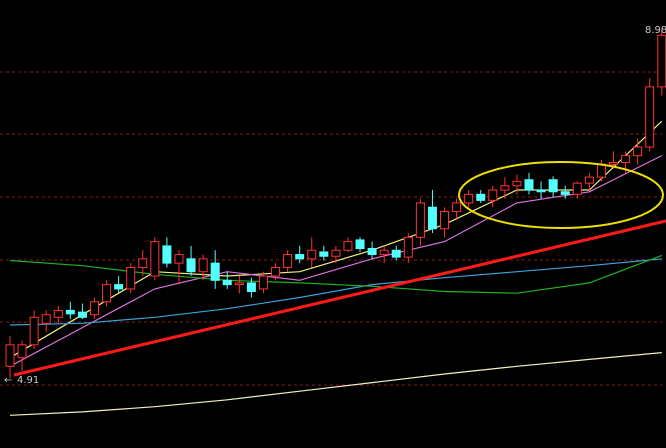 The width and height of the screenshot is (666, 448). What do you see at coordinates (28, 380) in the screenshot?
I see `low-label: 4.91` at bounding box center [28, 380].